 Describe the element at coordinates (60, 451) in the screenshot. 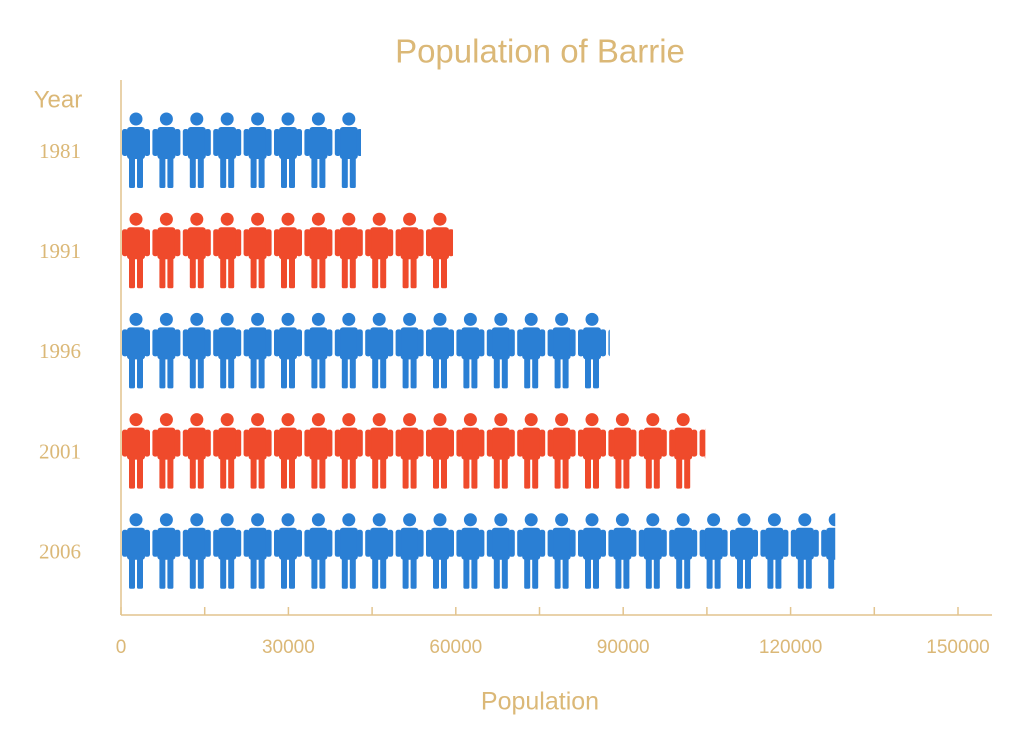

I see `y-tick-label: 2001` at that location.